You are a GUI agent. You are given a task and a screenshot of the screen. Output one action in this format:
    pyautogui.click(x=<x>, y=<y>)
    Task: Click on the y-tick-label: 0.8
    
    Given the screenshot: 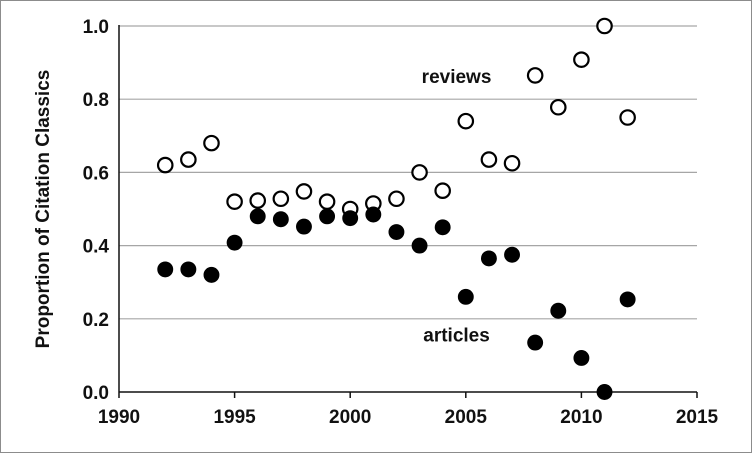 What is the action you would take?
    pyautogui.click(x=96, y=100)
    